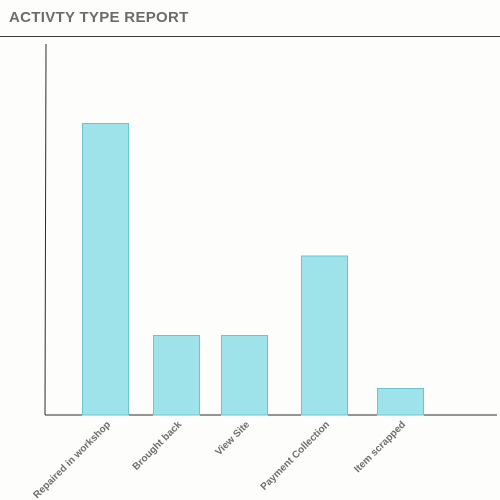 Image resolution: width=500 pixels, height=500 pixels. What do you see at coordinates (232, 438) in the screenshot?
I see `x-tick-label: View Site` at bounding box center [232, 438].